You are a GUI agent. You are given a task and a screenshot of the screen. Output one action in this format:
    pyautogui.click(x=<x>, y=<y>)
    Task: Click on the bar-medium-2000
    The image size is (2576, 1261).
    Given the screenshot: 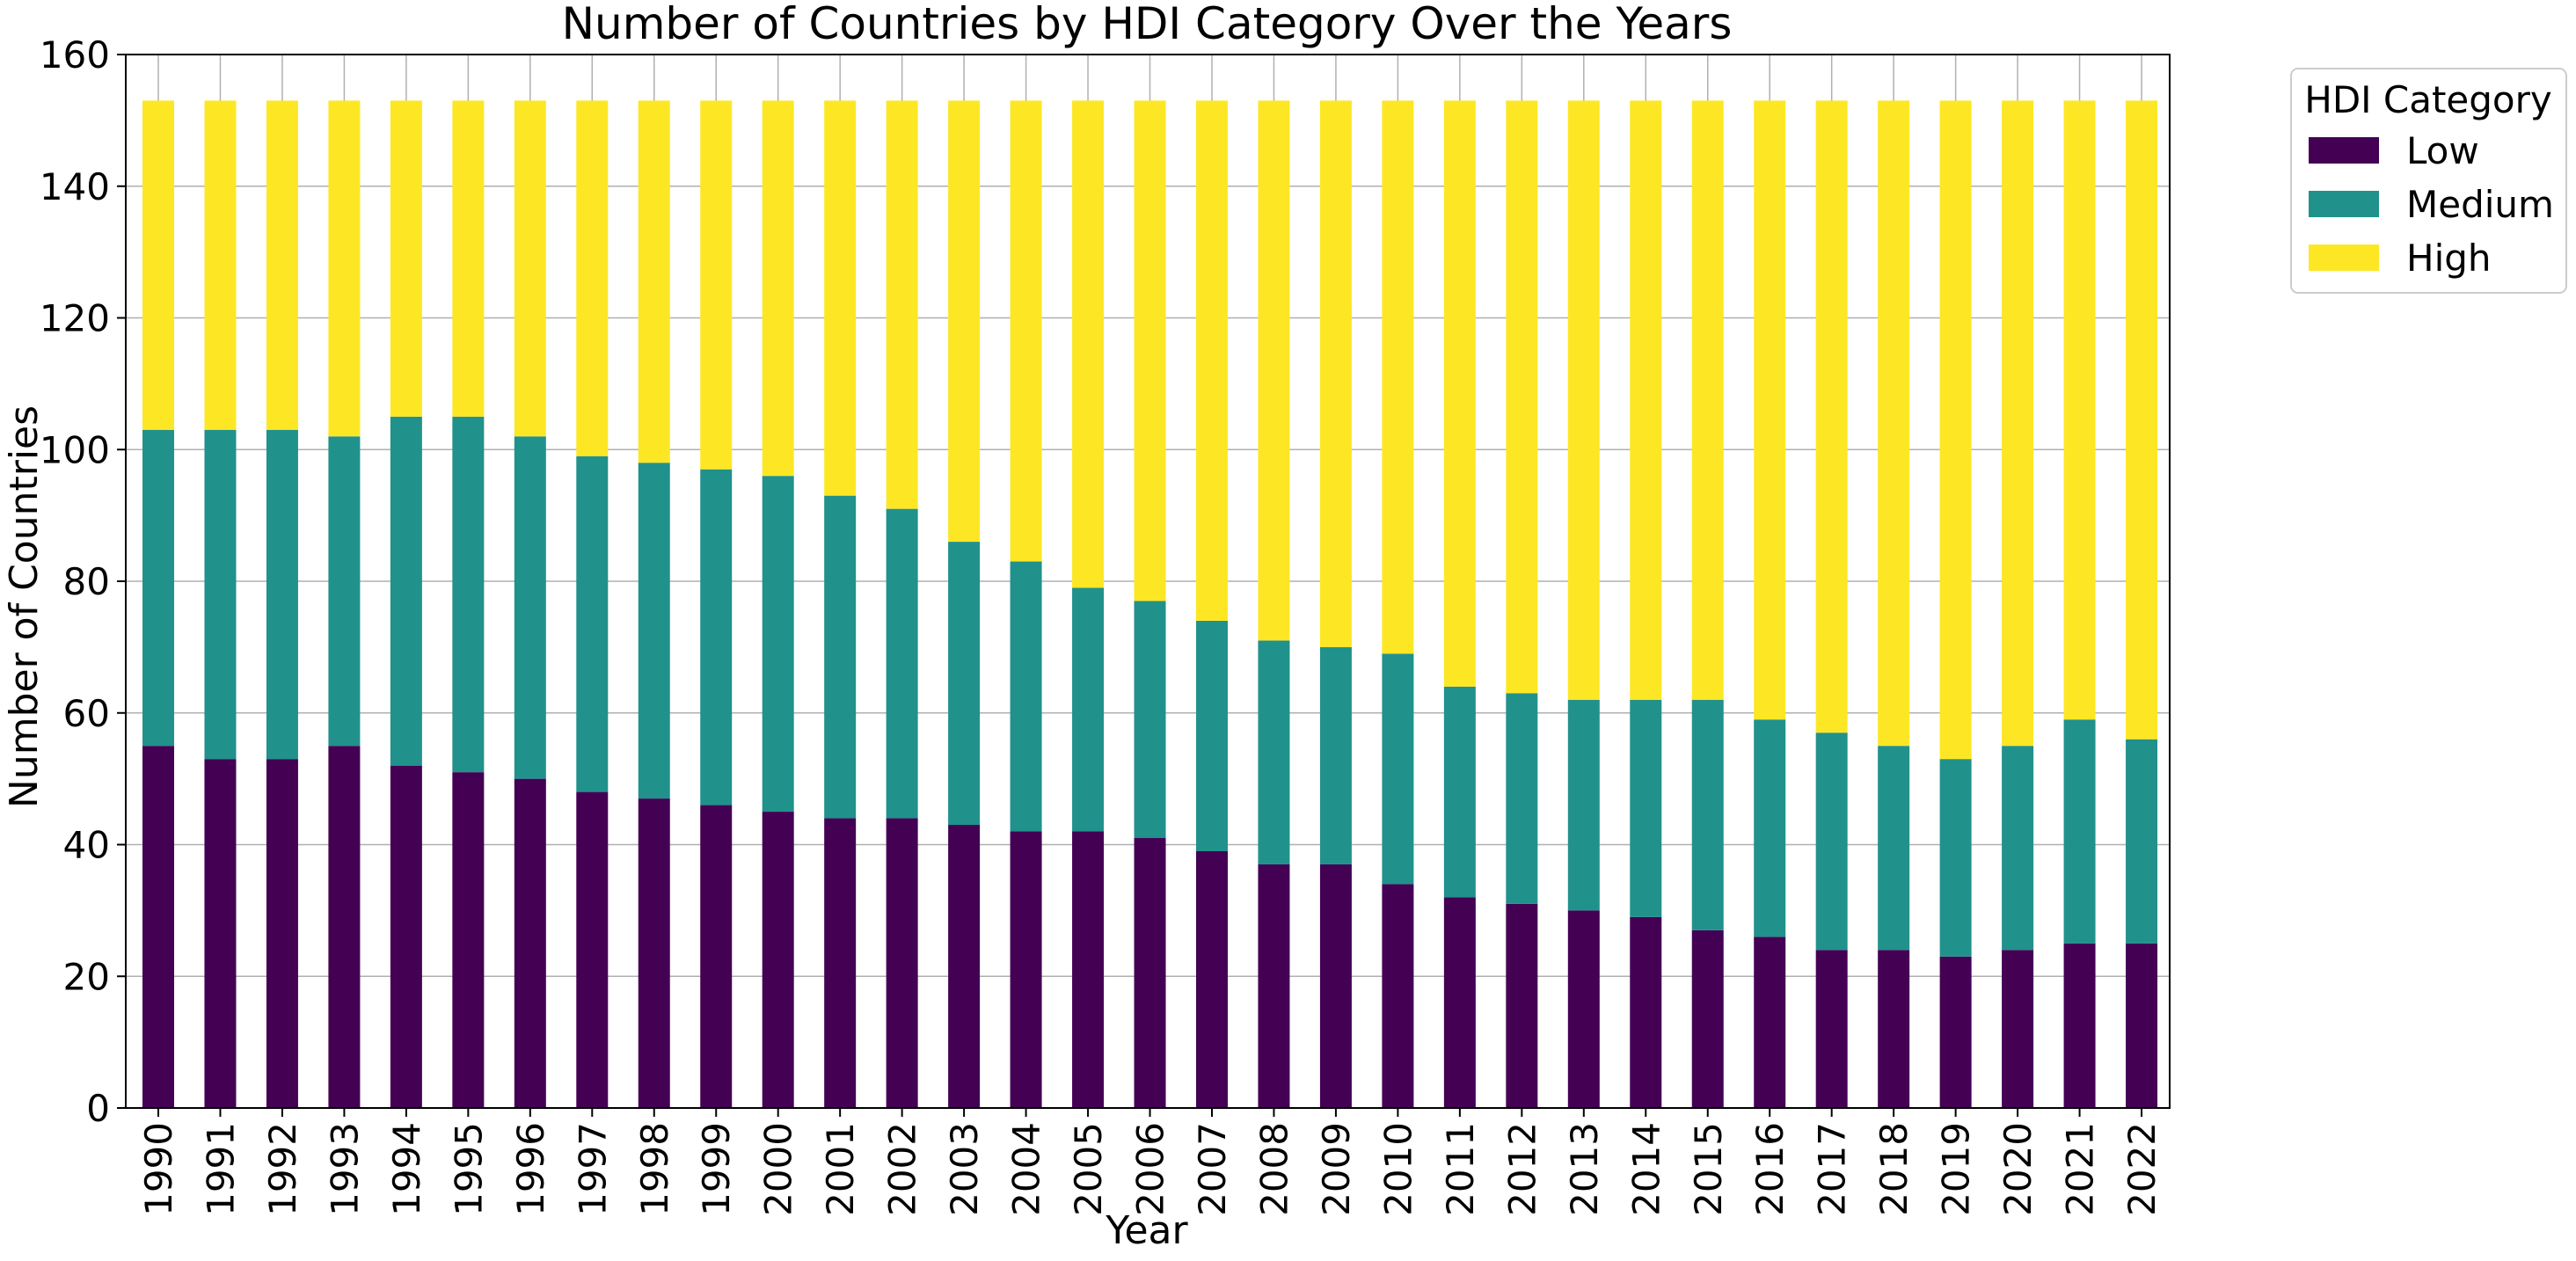 What is the action you would take?
    pyautogui.click(x=778, y=644)
    